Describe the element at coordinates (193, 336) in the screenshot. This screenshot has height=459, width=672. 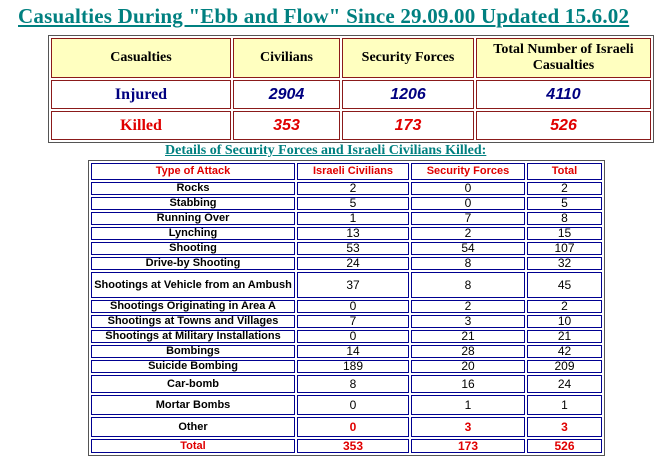
I see `attack-type: Shootings at Military Installations` at that location.